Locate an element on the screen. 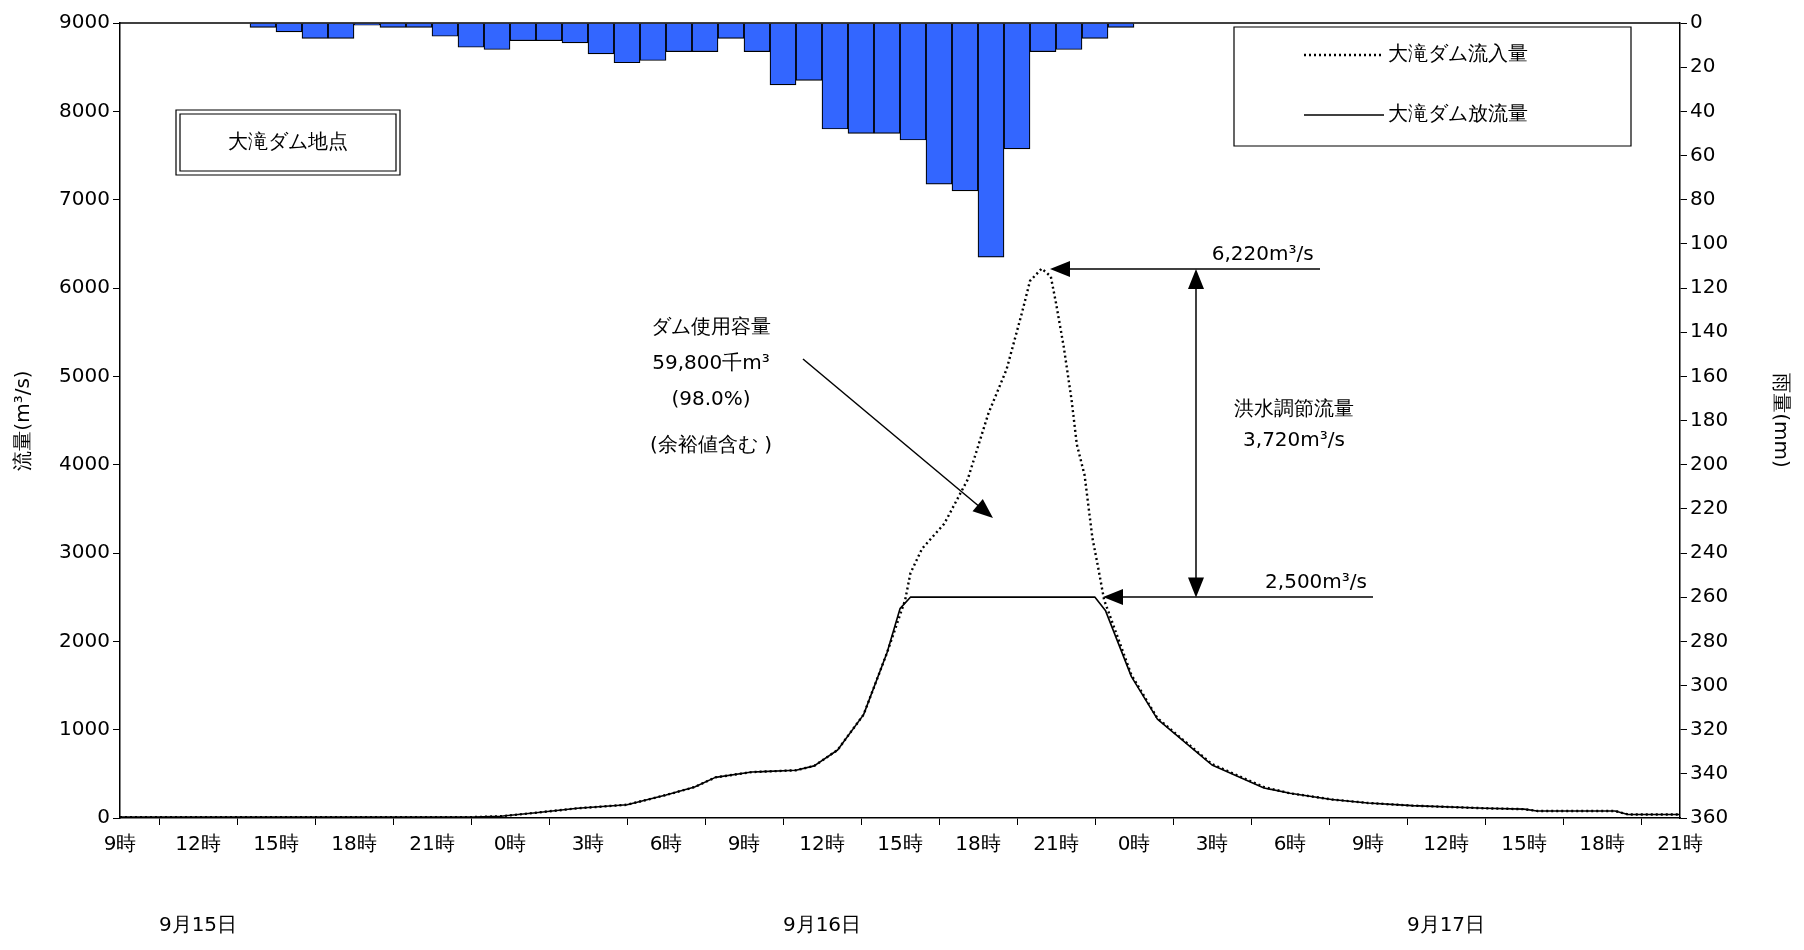 The height and width of the screenshot is (950, 1804). annotation: ダム使用容量 59,800千m³ (98.0%) (余裕値含む ) is located at coordinates (711, 385).